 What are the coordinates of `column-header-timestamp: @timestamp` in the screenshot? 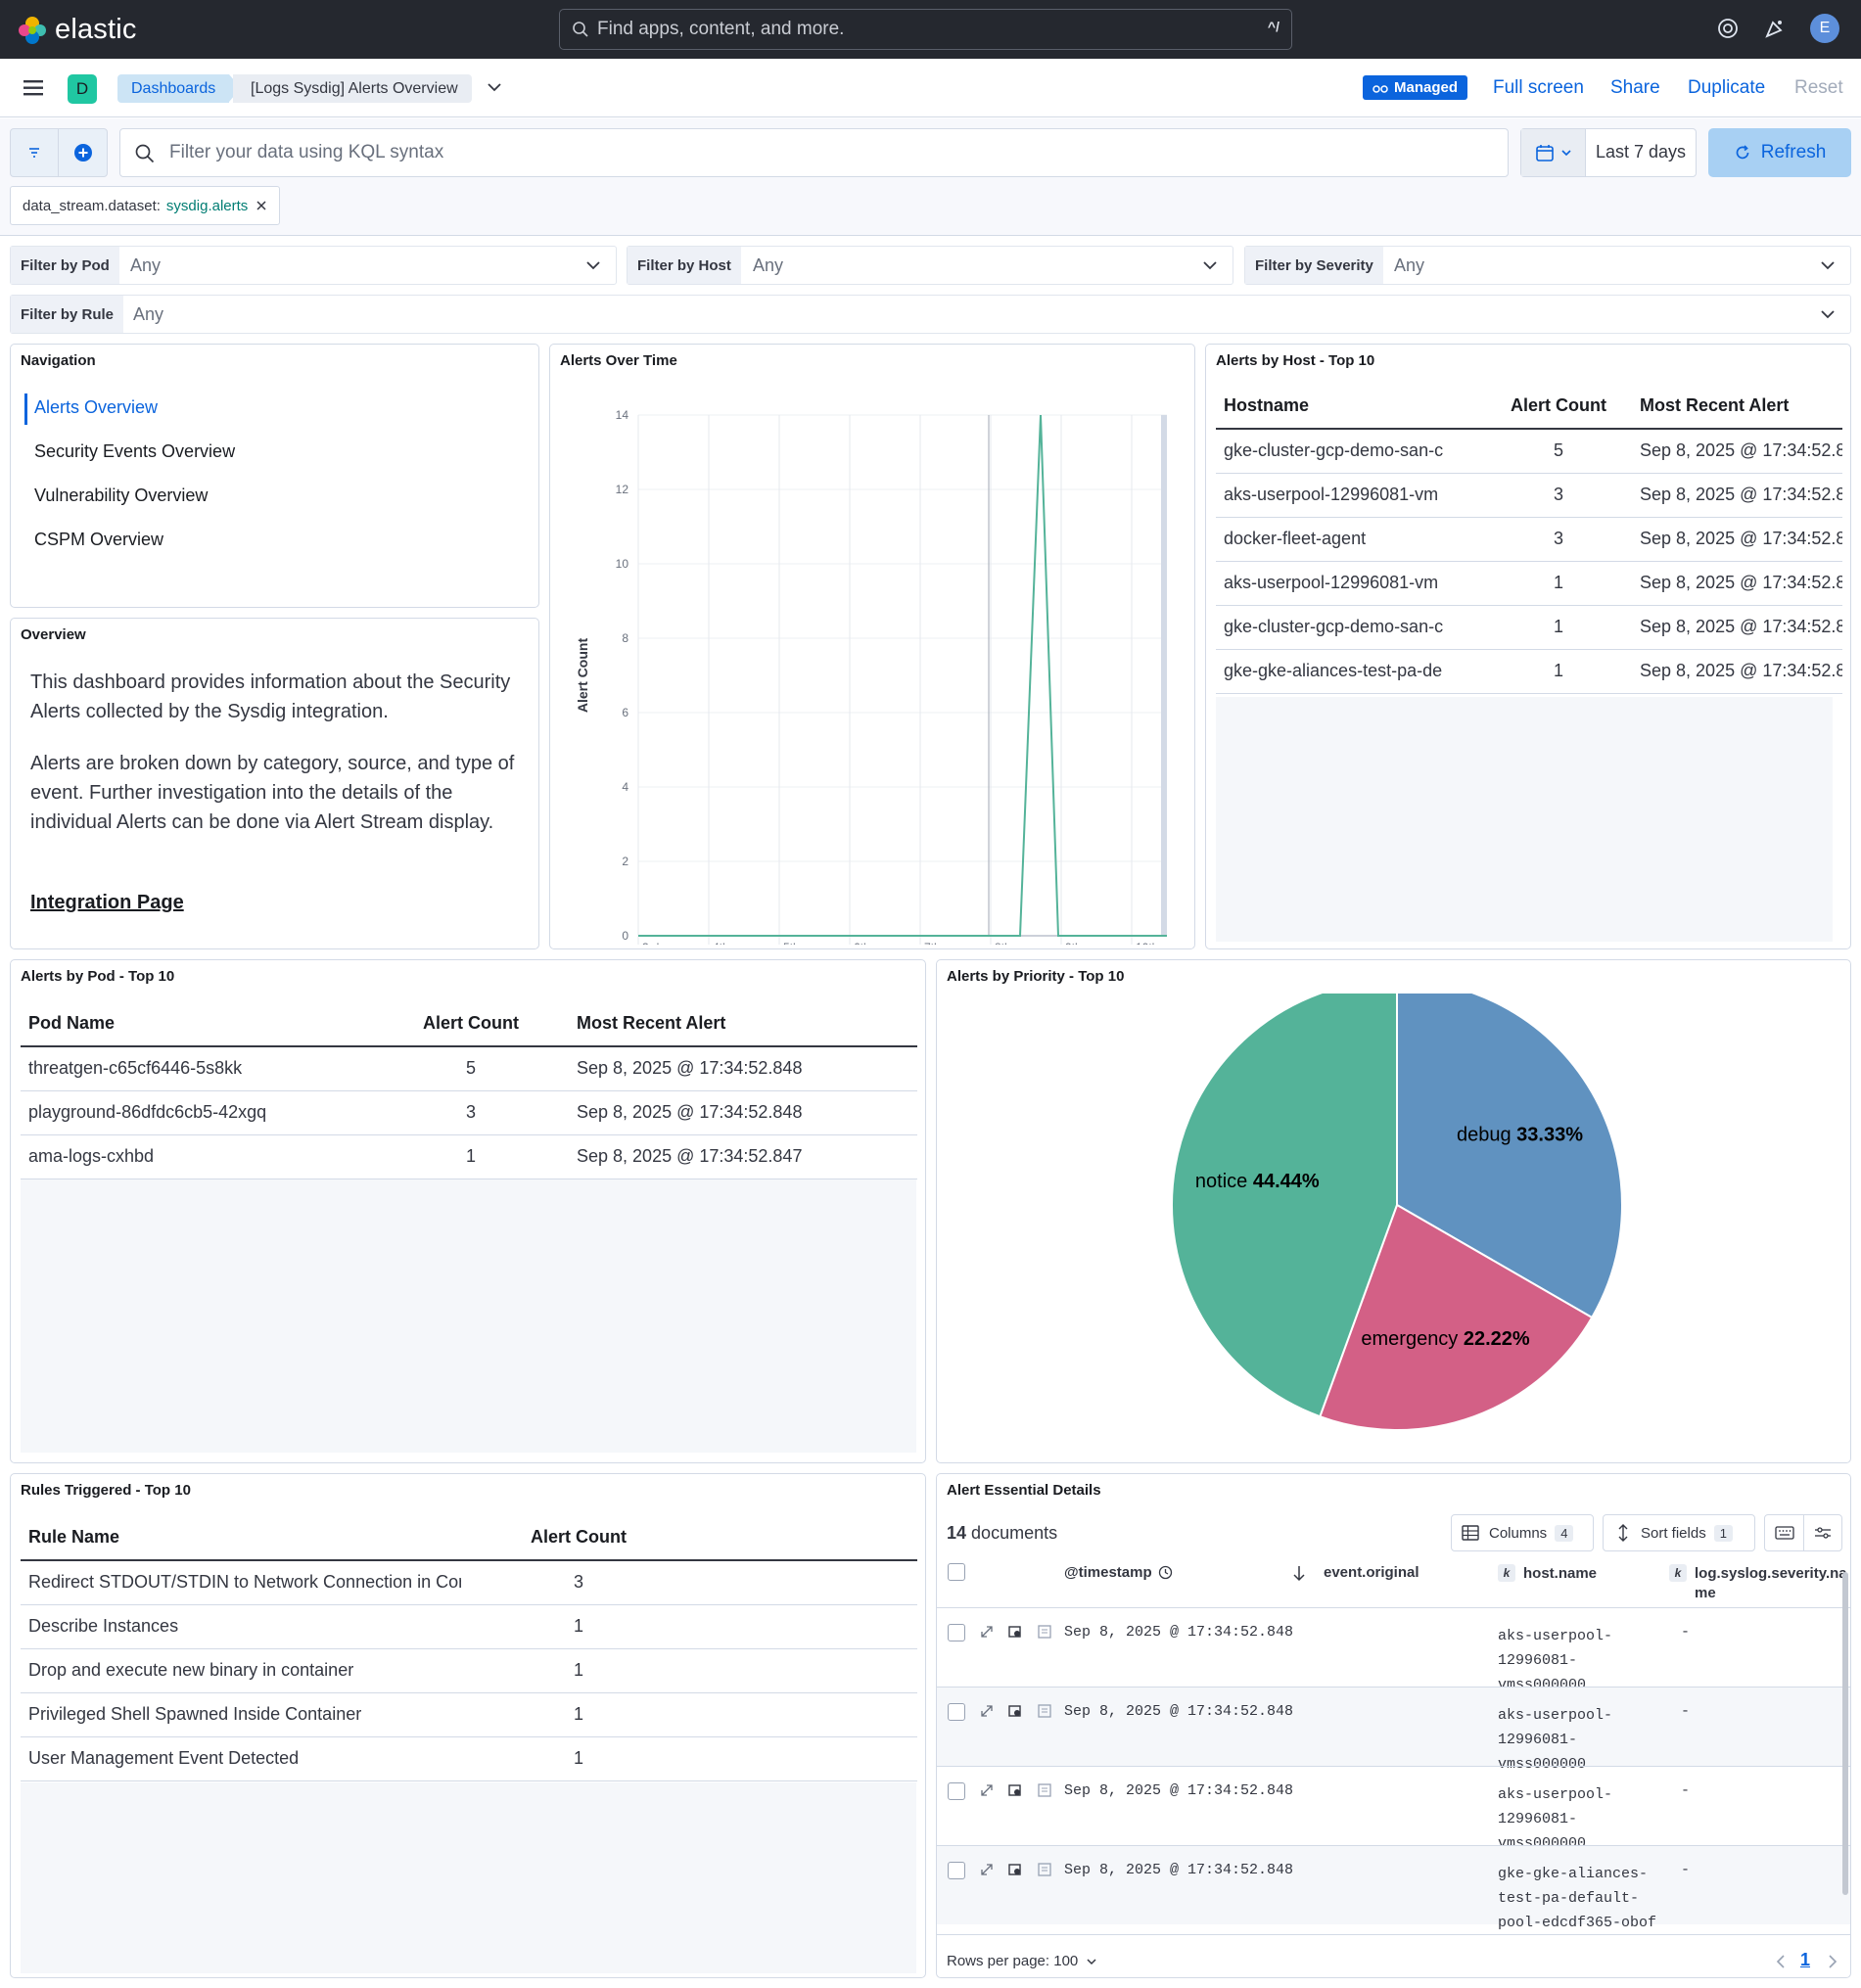 It's located at (1118, 1572).